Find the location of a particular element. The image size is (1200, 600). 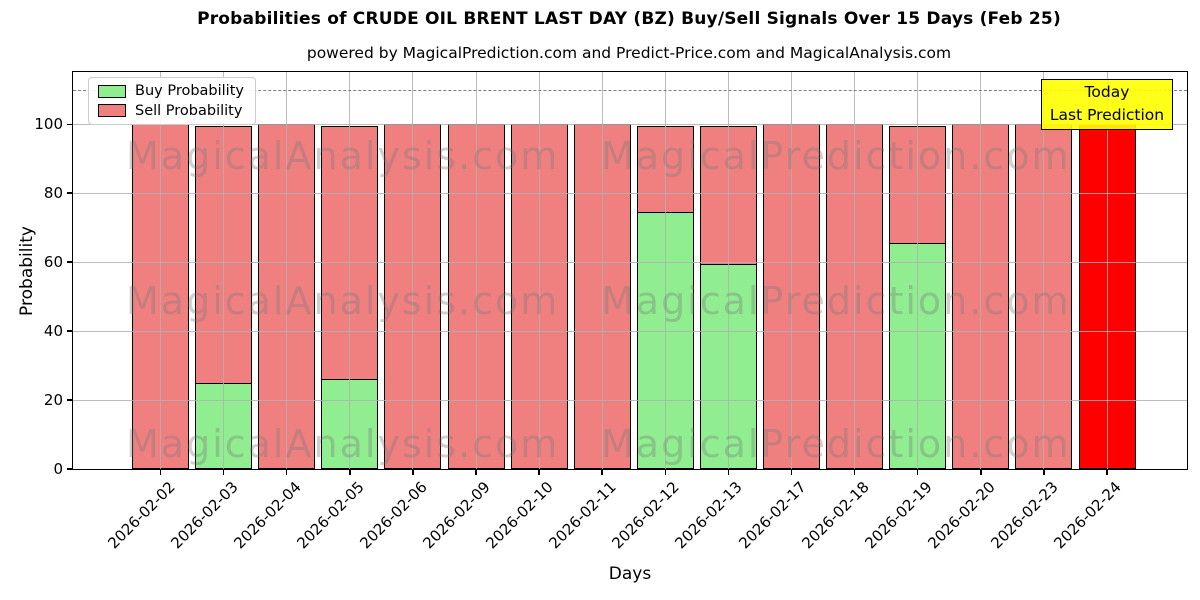

sell-swatch is located at coordinates (112, 111).